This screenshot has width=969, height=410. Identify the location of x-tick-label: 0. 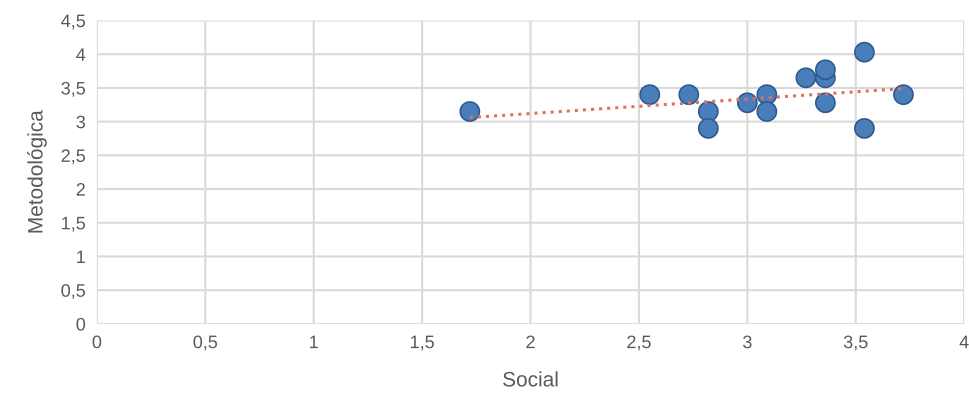
(97, 341).